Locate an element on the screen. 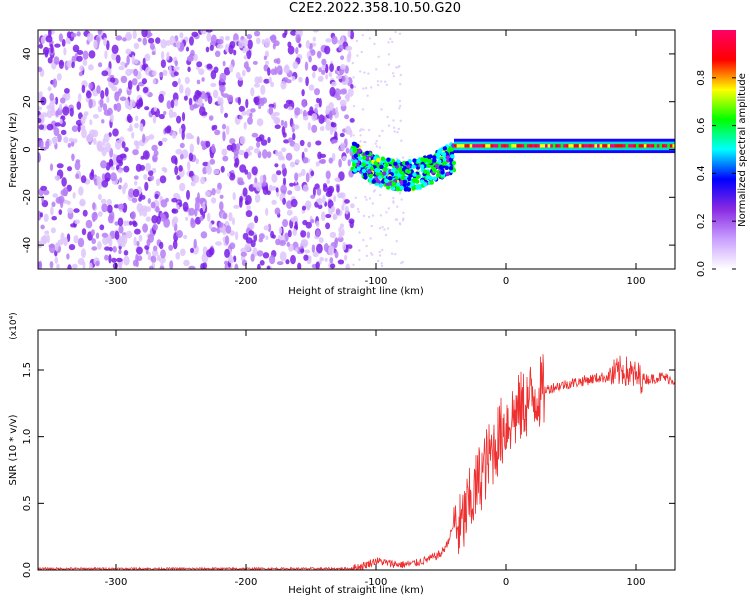 The image size is (750, 600). colorbar-tick-label: 0.8 is located at coordinates (701, 78).